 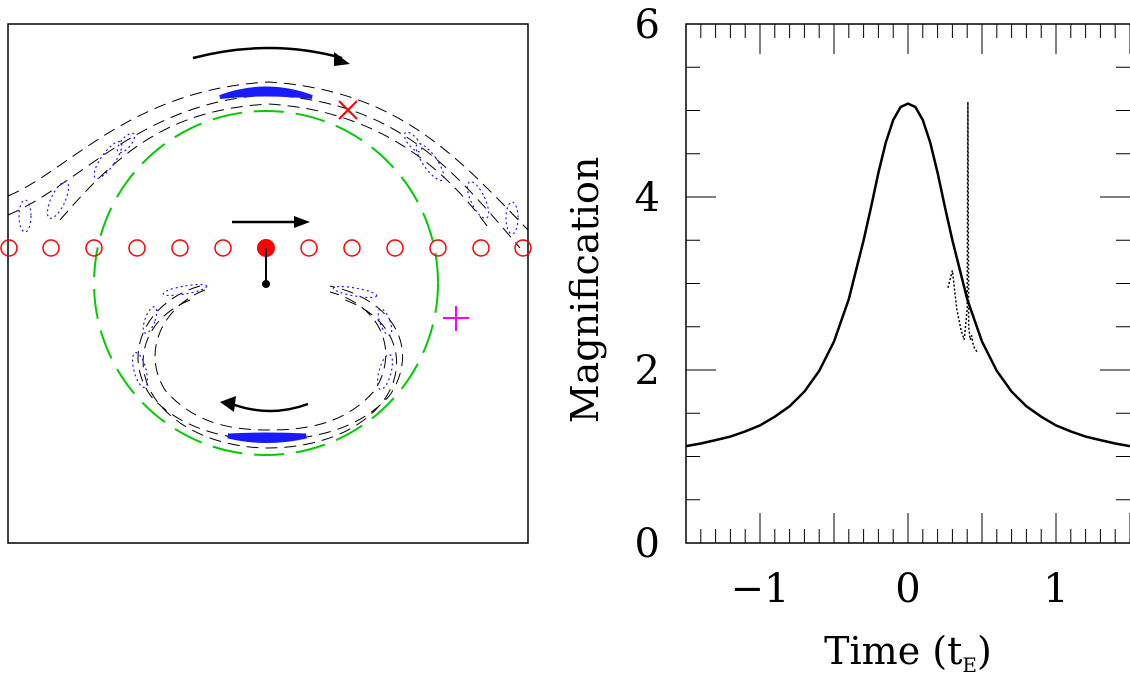 What do you see at coordinates (348, 110) in the screenshot?
I see `cross-marker` at bounding box center [348, 110].